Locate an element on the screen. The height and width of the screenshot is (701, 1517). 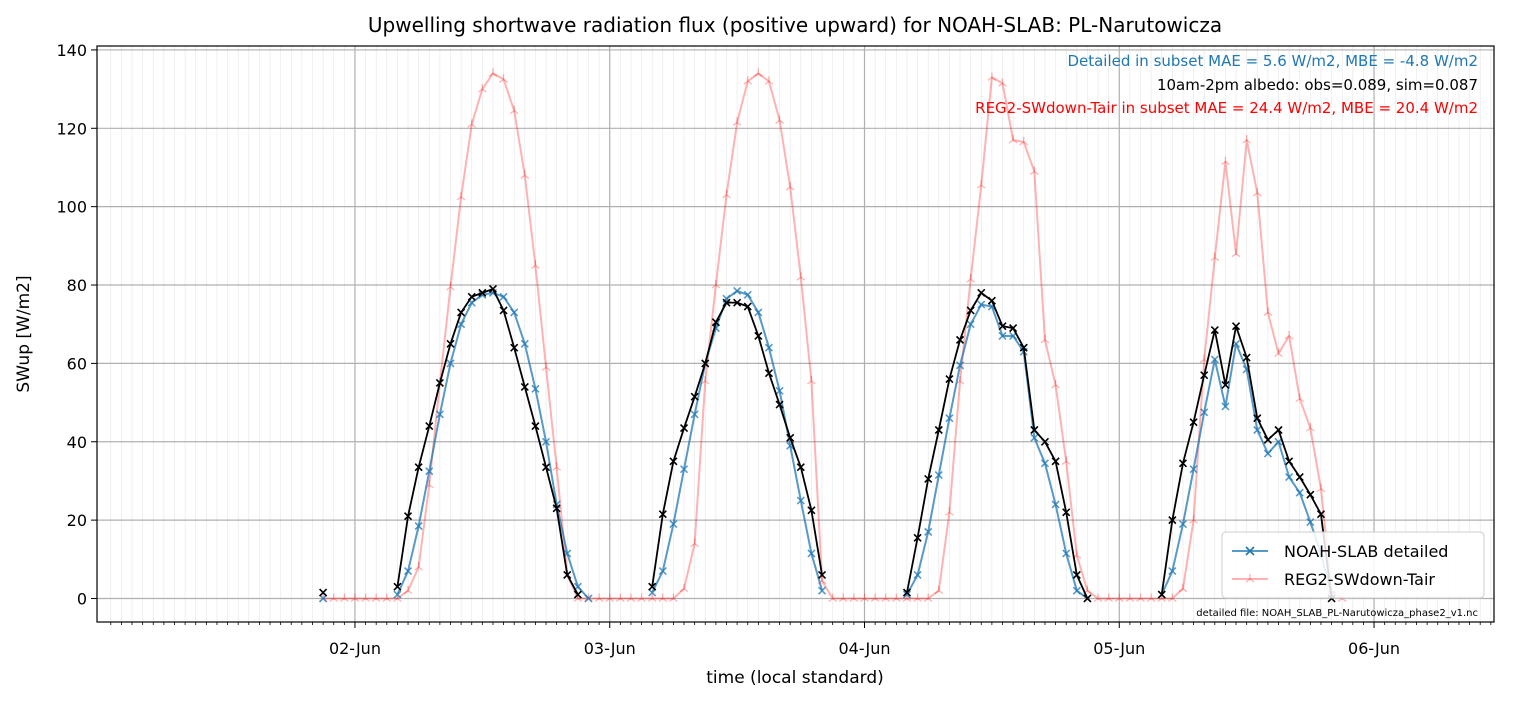
legend-box is located at coordinates (1353, 565).